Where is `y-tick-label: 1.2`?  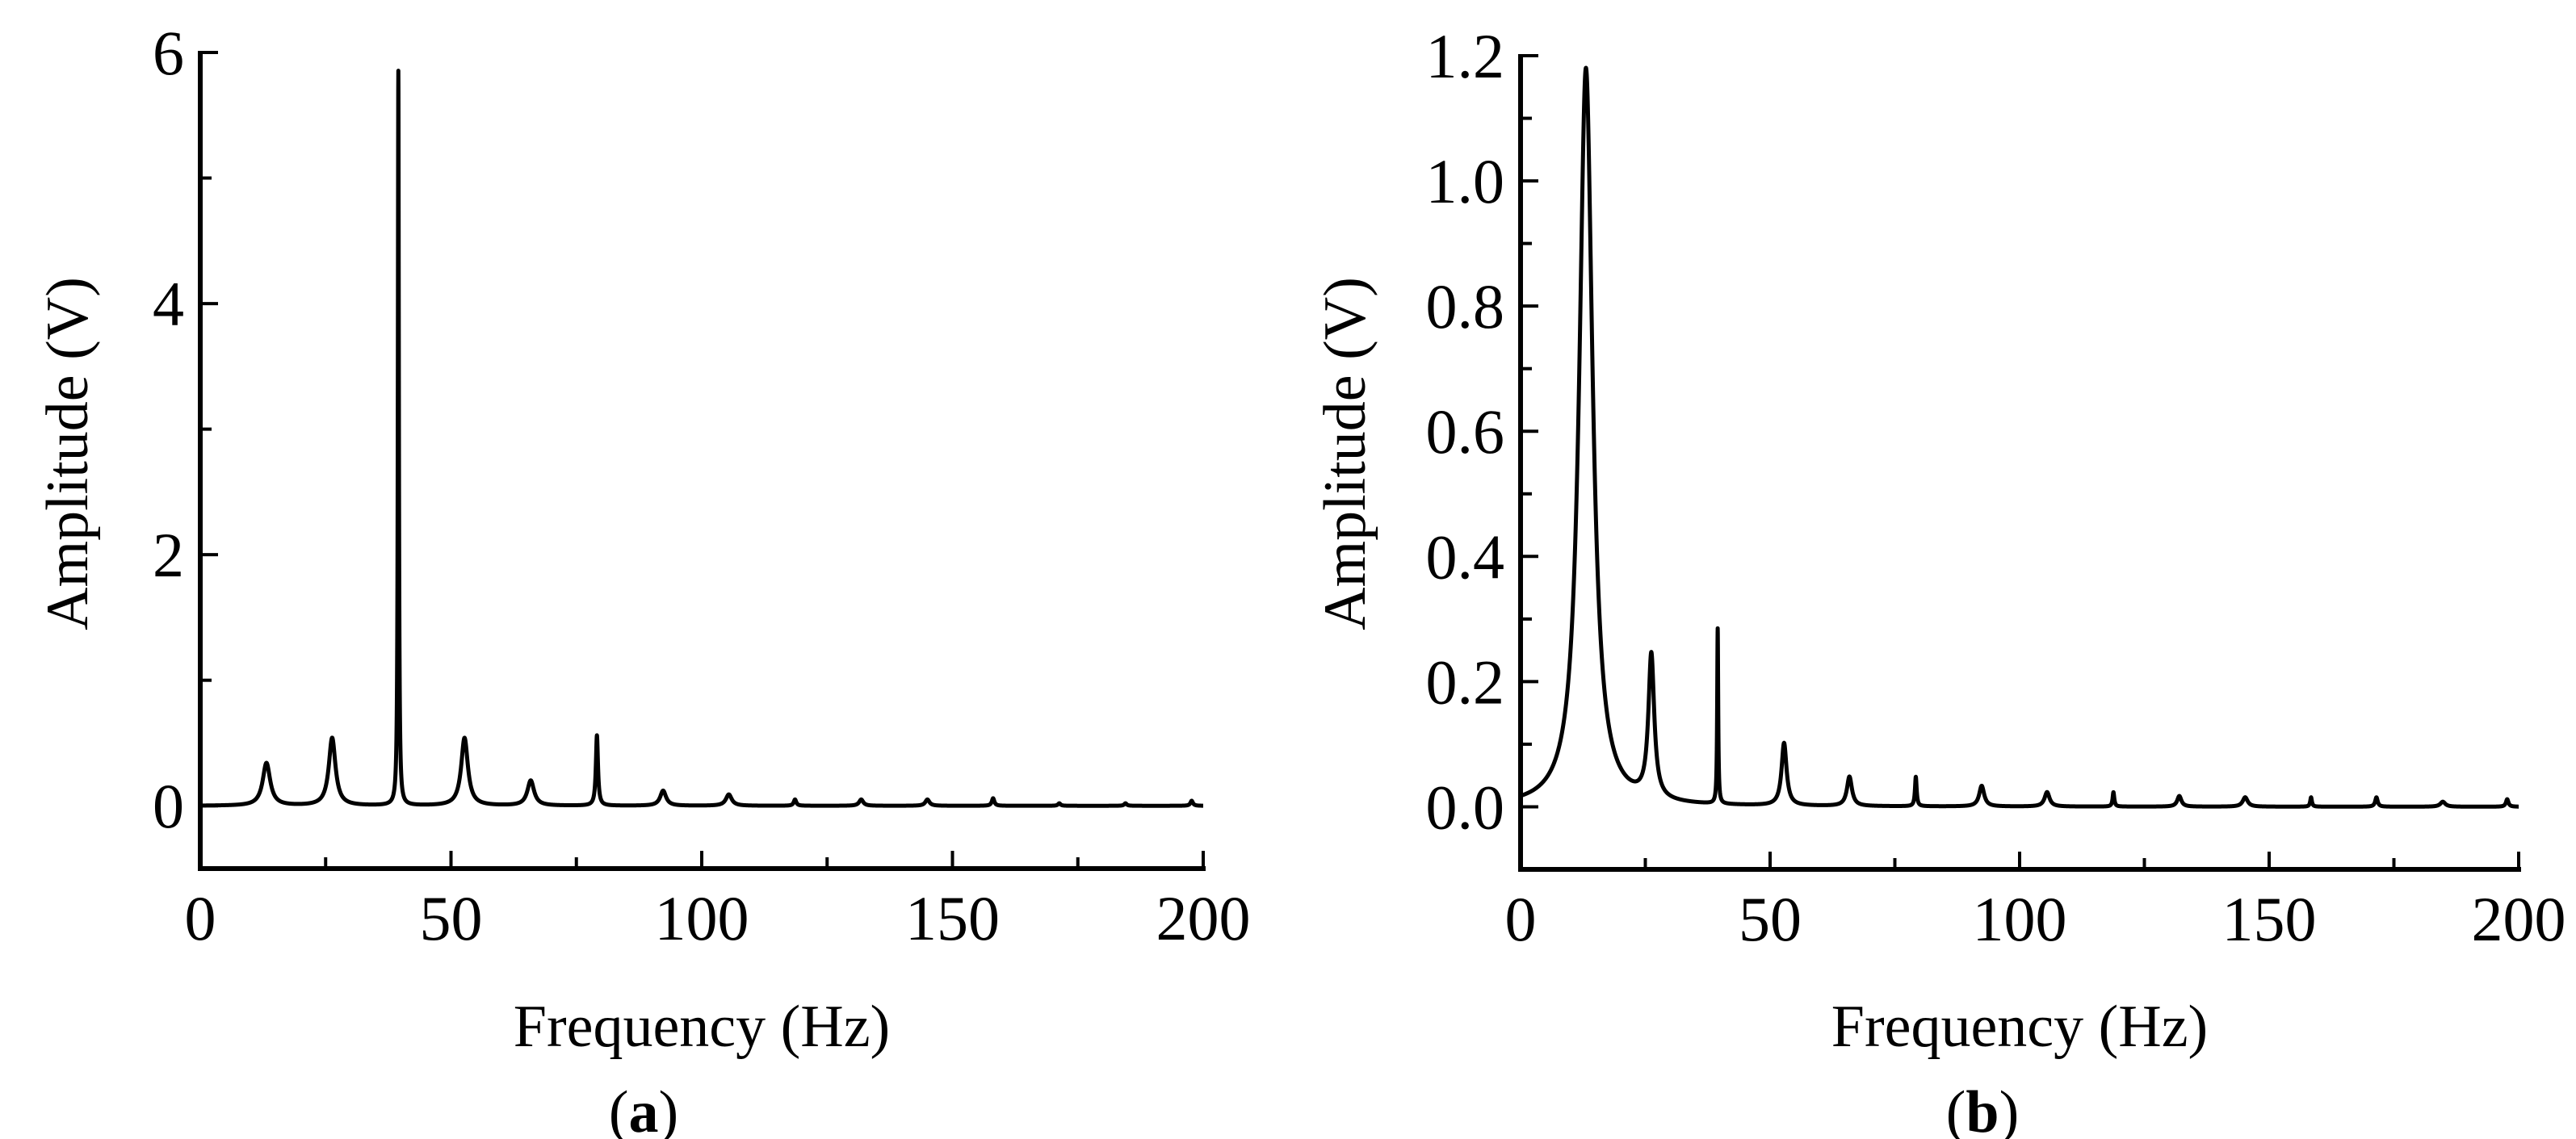
y-tick-label: 1.2 is located at coordinates (1465, 56).